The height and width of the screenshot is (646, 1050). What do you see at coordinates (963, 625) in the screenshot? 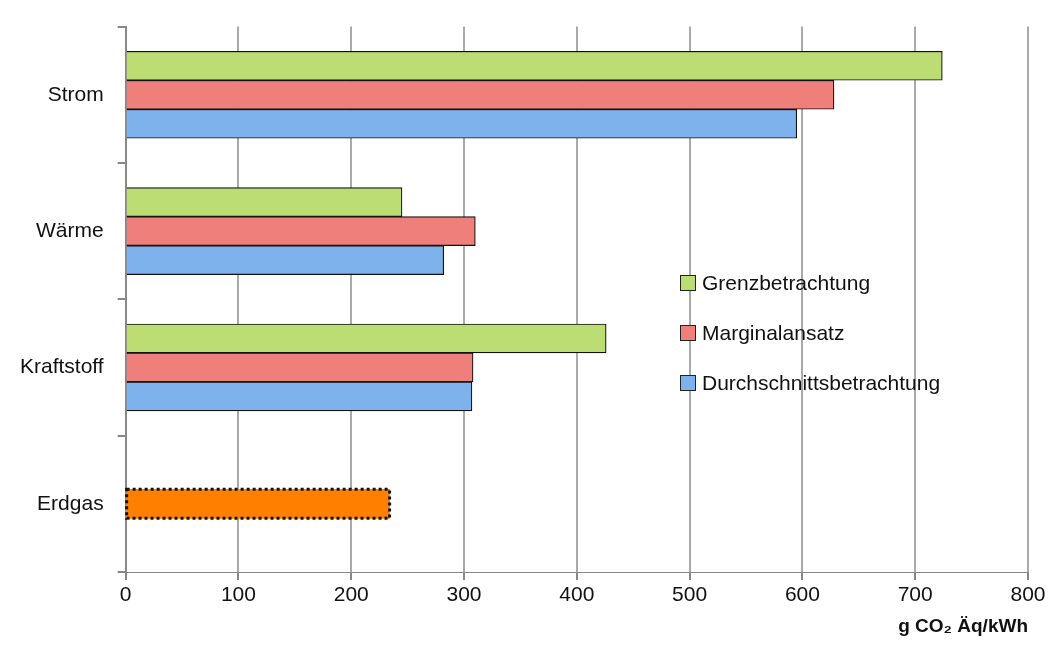
I see `x-axis-title: g CO₂ Äq/kWh` at bounding box center [963, 625].